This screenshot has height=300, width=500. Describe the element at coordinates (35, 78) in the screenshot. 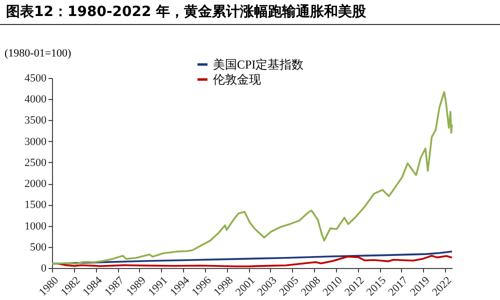

I see `y-tick-label: 4500` at that location.